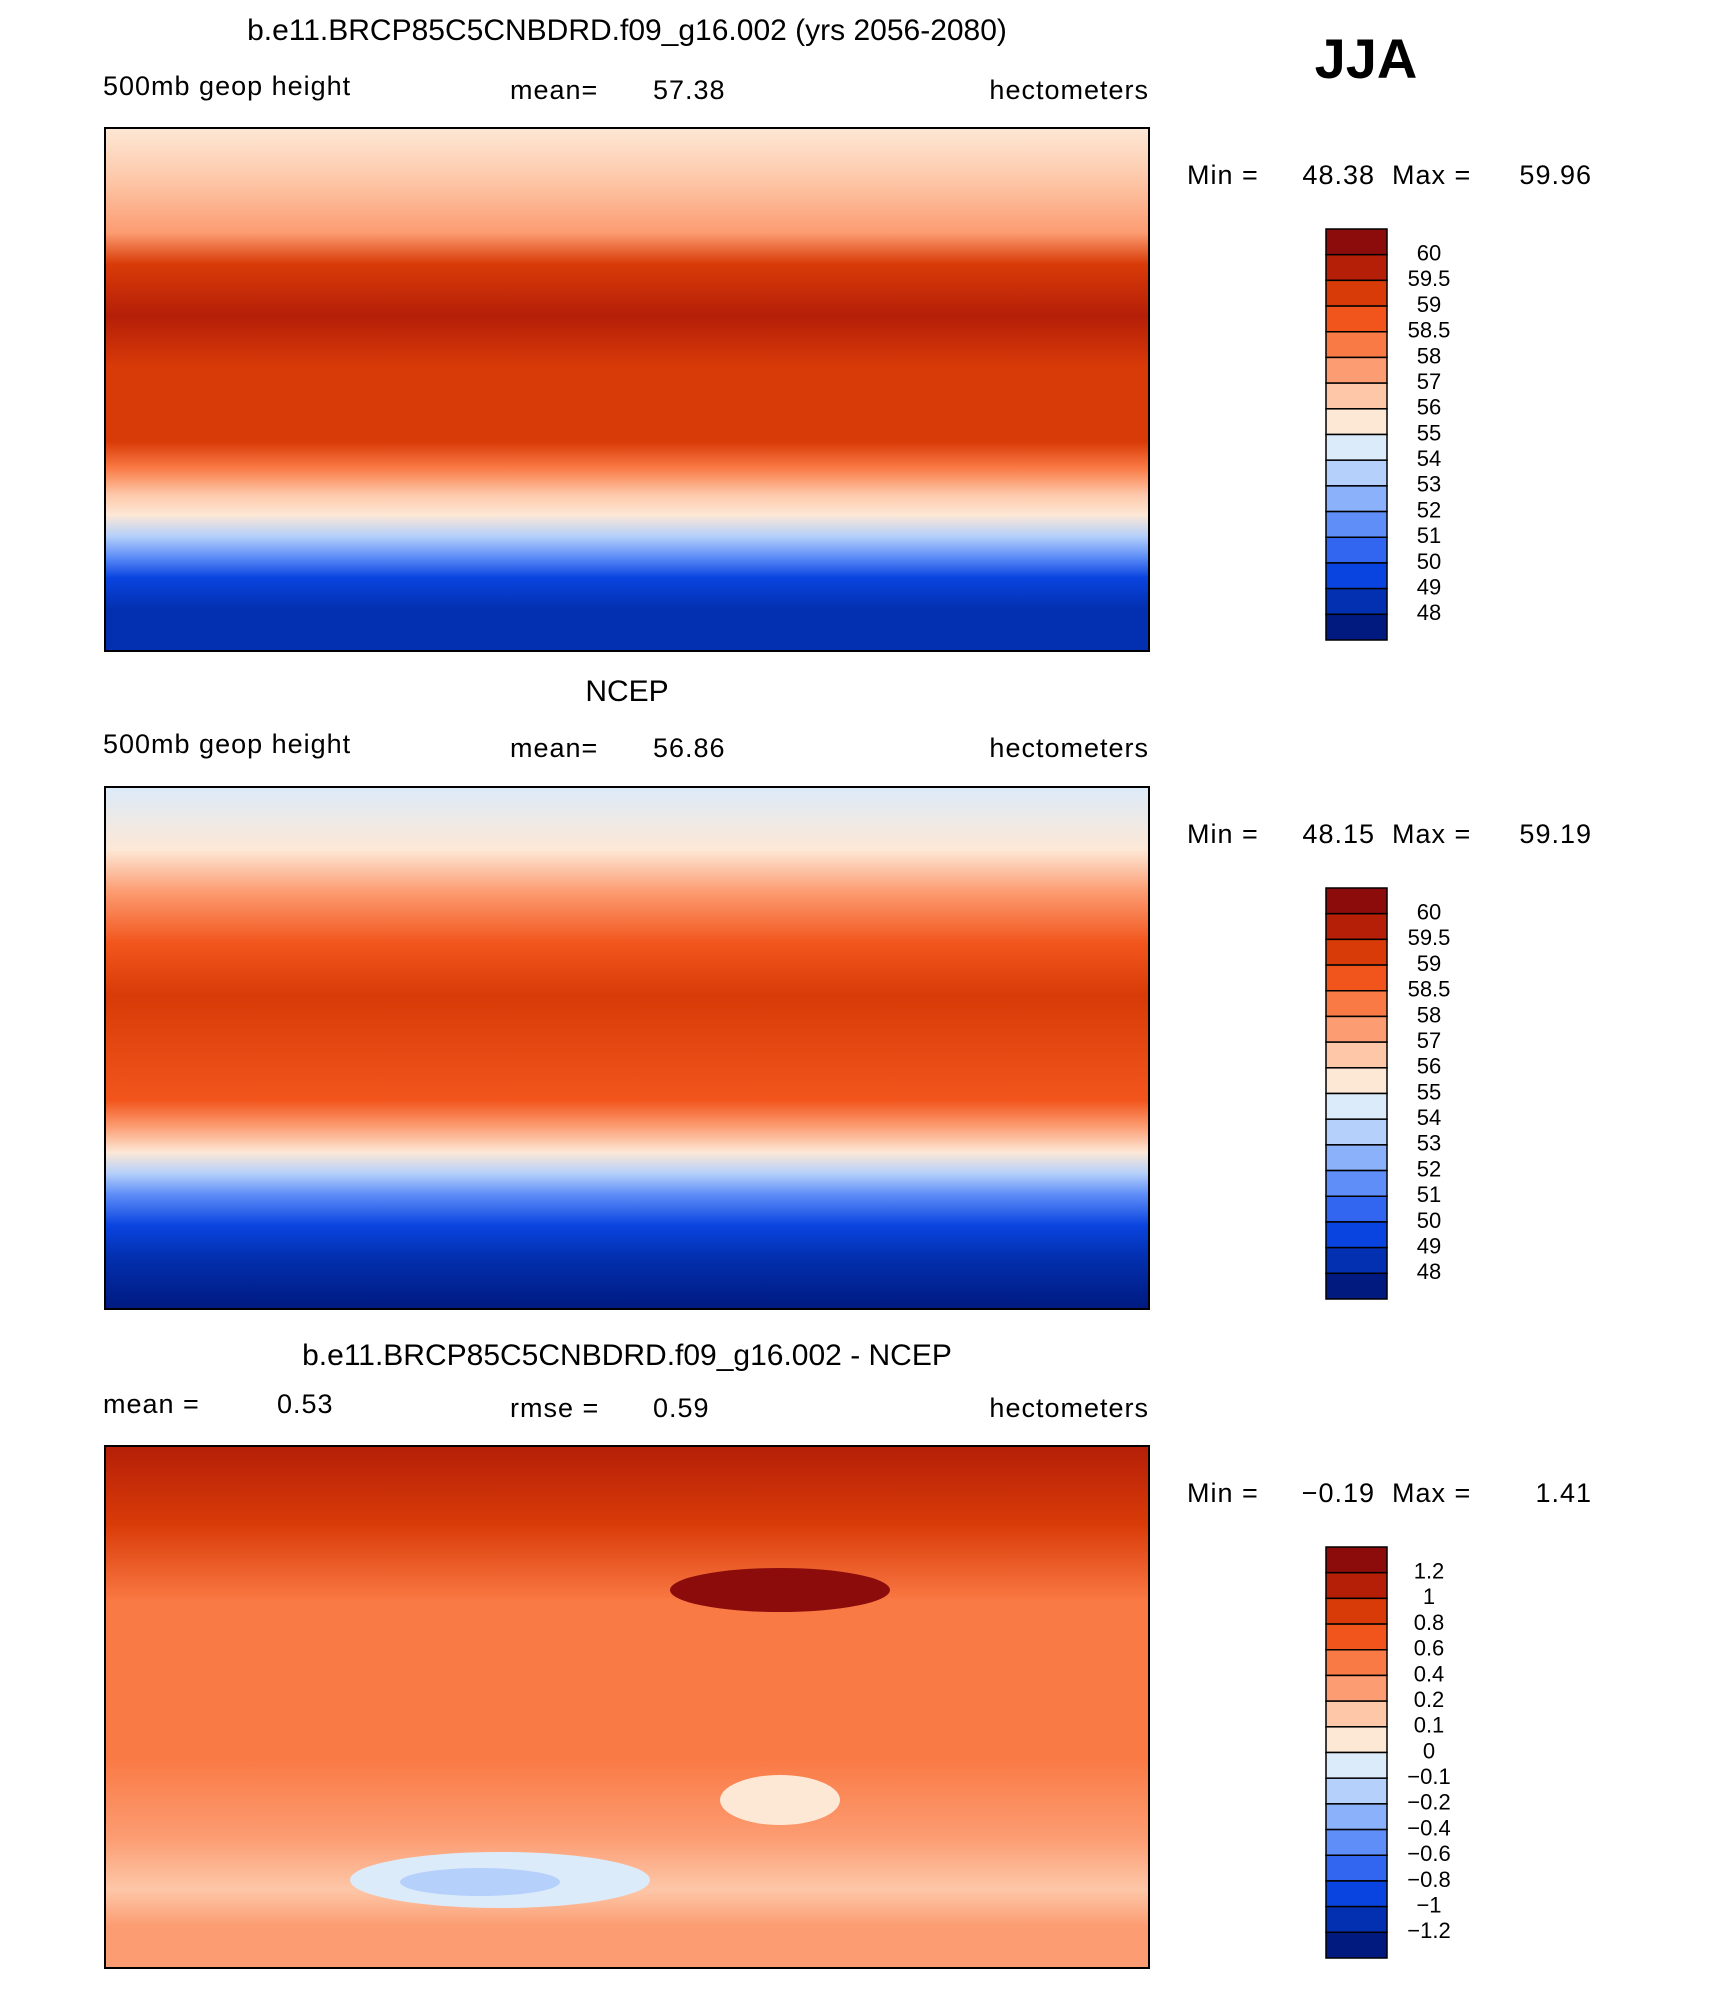 The height and width of the screenshot is (1991, 1710). What do you see at coordinates (1428, 1853) in the screenshot?
I see `colorbar-label: −0.6` at bounding box center [1428, 1853].